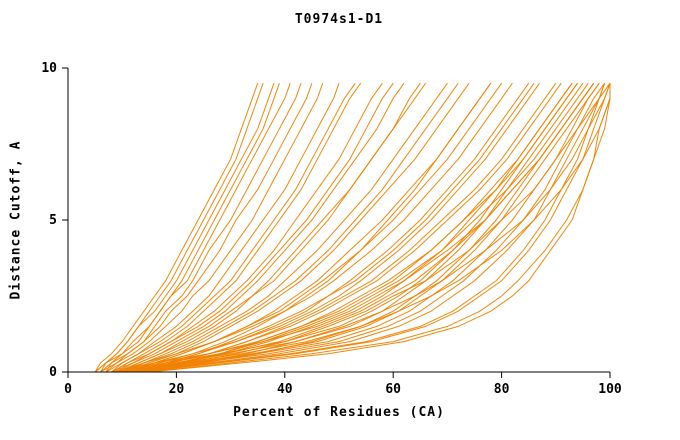 The width and height of the screenshot is (680, 440). I want to click on chart-title: T0974s1-D1, so click(339, 19).